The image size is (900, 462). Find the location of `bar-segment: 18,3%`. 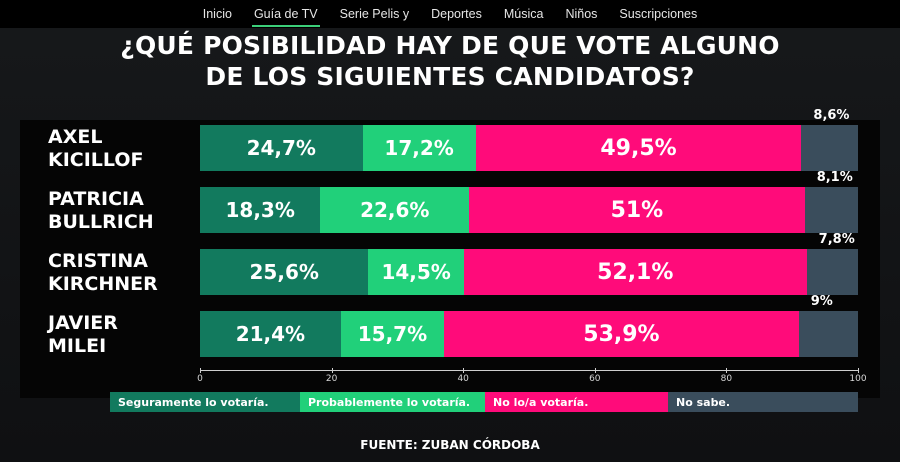

bar-segment: 18,3% is located at coordinates (260, 210).